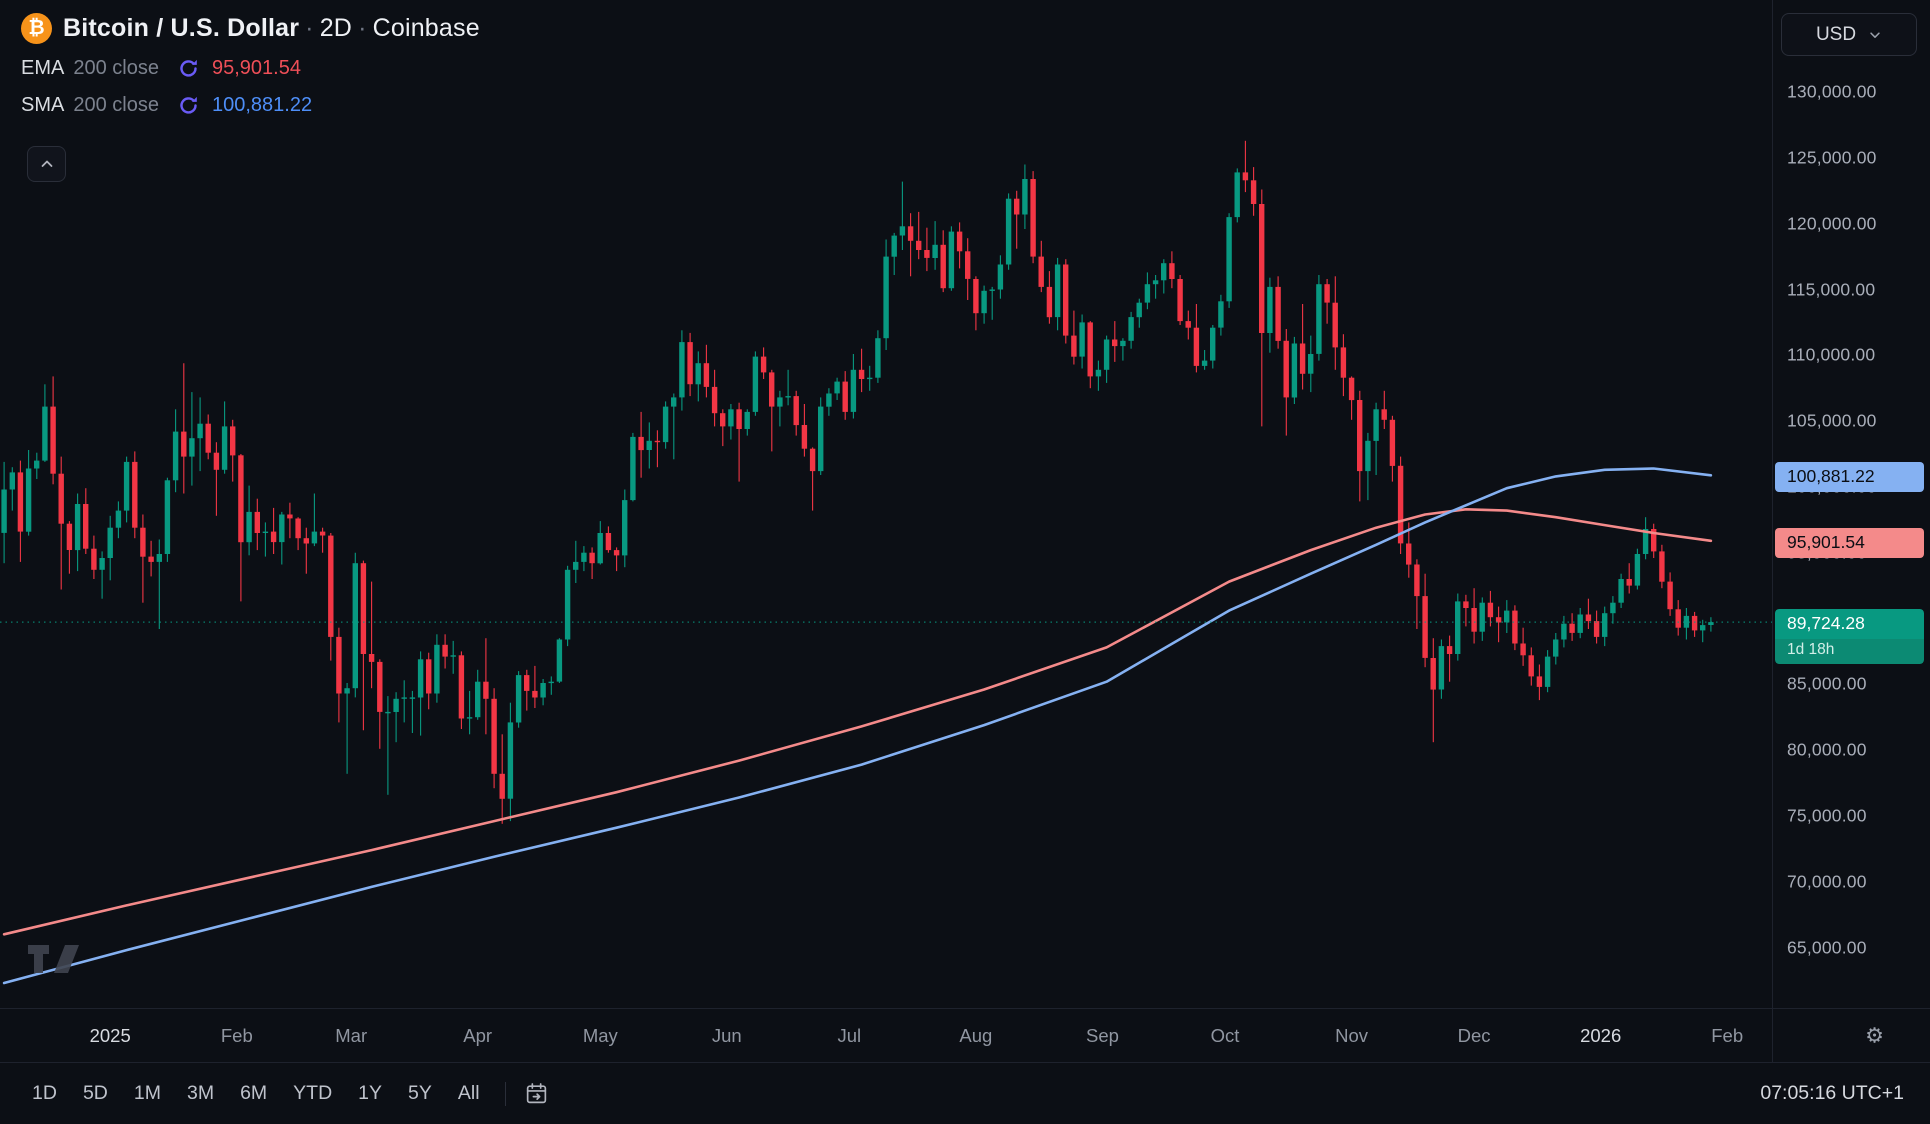 This screenshot has width=1930, height=1124. Describe the element at coordinates (271, 28) in the screenshot. I see `symbol-title: Bitcoin / U.S. Dollar · 2D · Coinbase` at that location.